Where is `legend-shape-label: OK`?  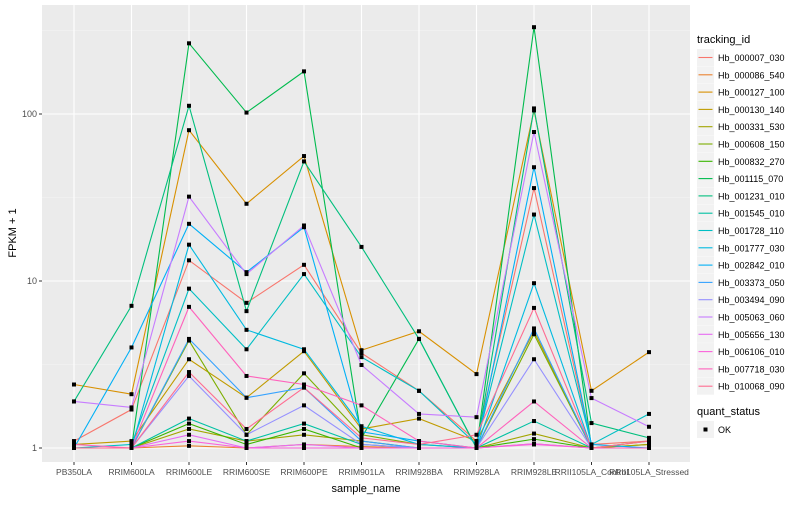 legend-shape-label: OK is located at coordinates (724, 430).